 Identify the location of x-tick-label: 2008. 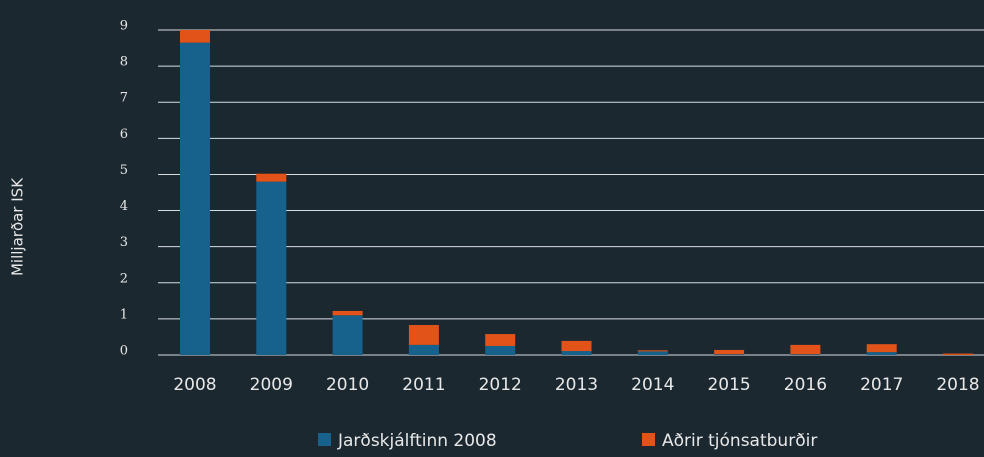
(194, 385).